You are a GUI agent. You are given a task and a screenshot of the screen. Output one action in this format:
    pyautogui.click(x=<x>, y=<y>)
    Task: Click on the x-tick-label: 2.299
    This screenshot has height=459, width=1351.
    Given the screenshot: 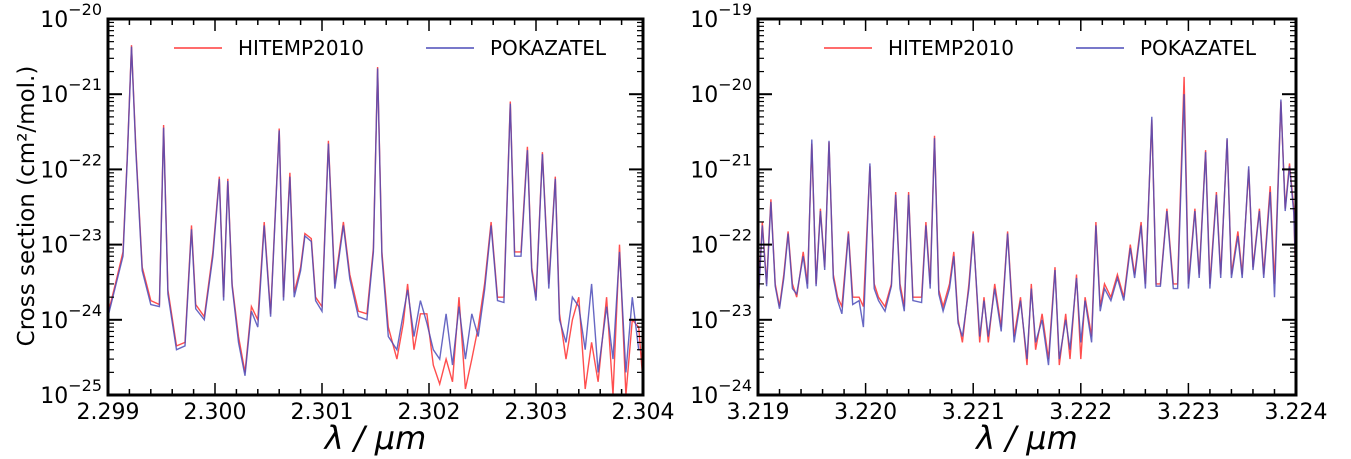 What is the action you would take?
    pyautogui.click(x=108, y=412)
    